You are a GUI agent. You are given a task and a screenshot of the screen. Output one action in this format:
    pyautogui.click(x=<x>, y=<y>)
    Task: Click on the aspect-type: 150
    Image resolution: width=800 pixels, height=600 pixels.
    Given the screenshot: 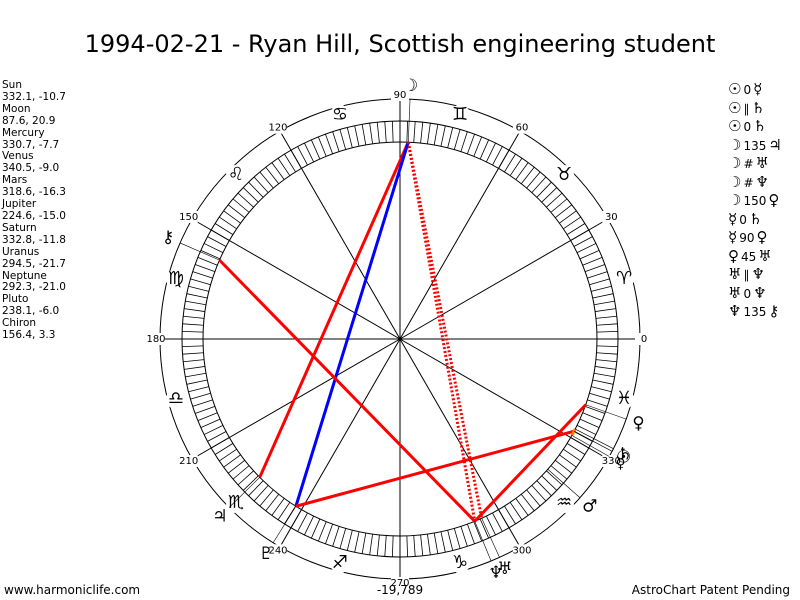 What is the action you would take?
    pyautogui.click(x=755, y=201)
    